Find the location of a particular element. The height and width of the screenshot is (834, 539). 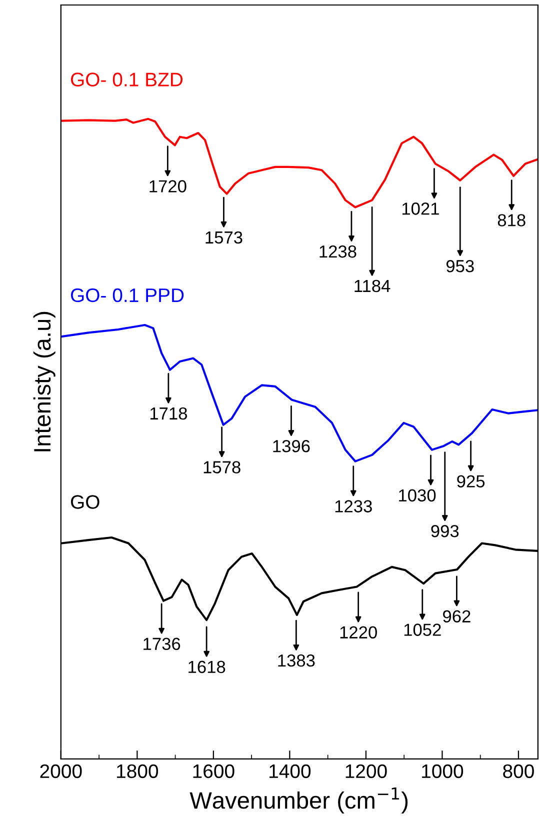

x-tick-label: 1200 is located at coordinates (366, 771).